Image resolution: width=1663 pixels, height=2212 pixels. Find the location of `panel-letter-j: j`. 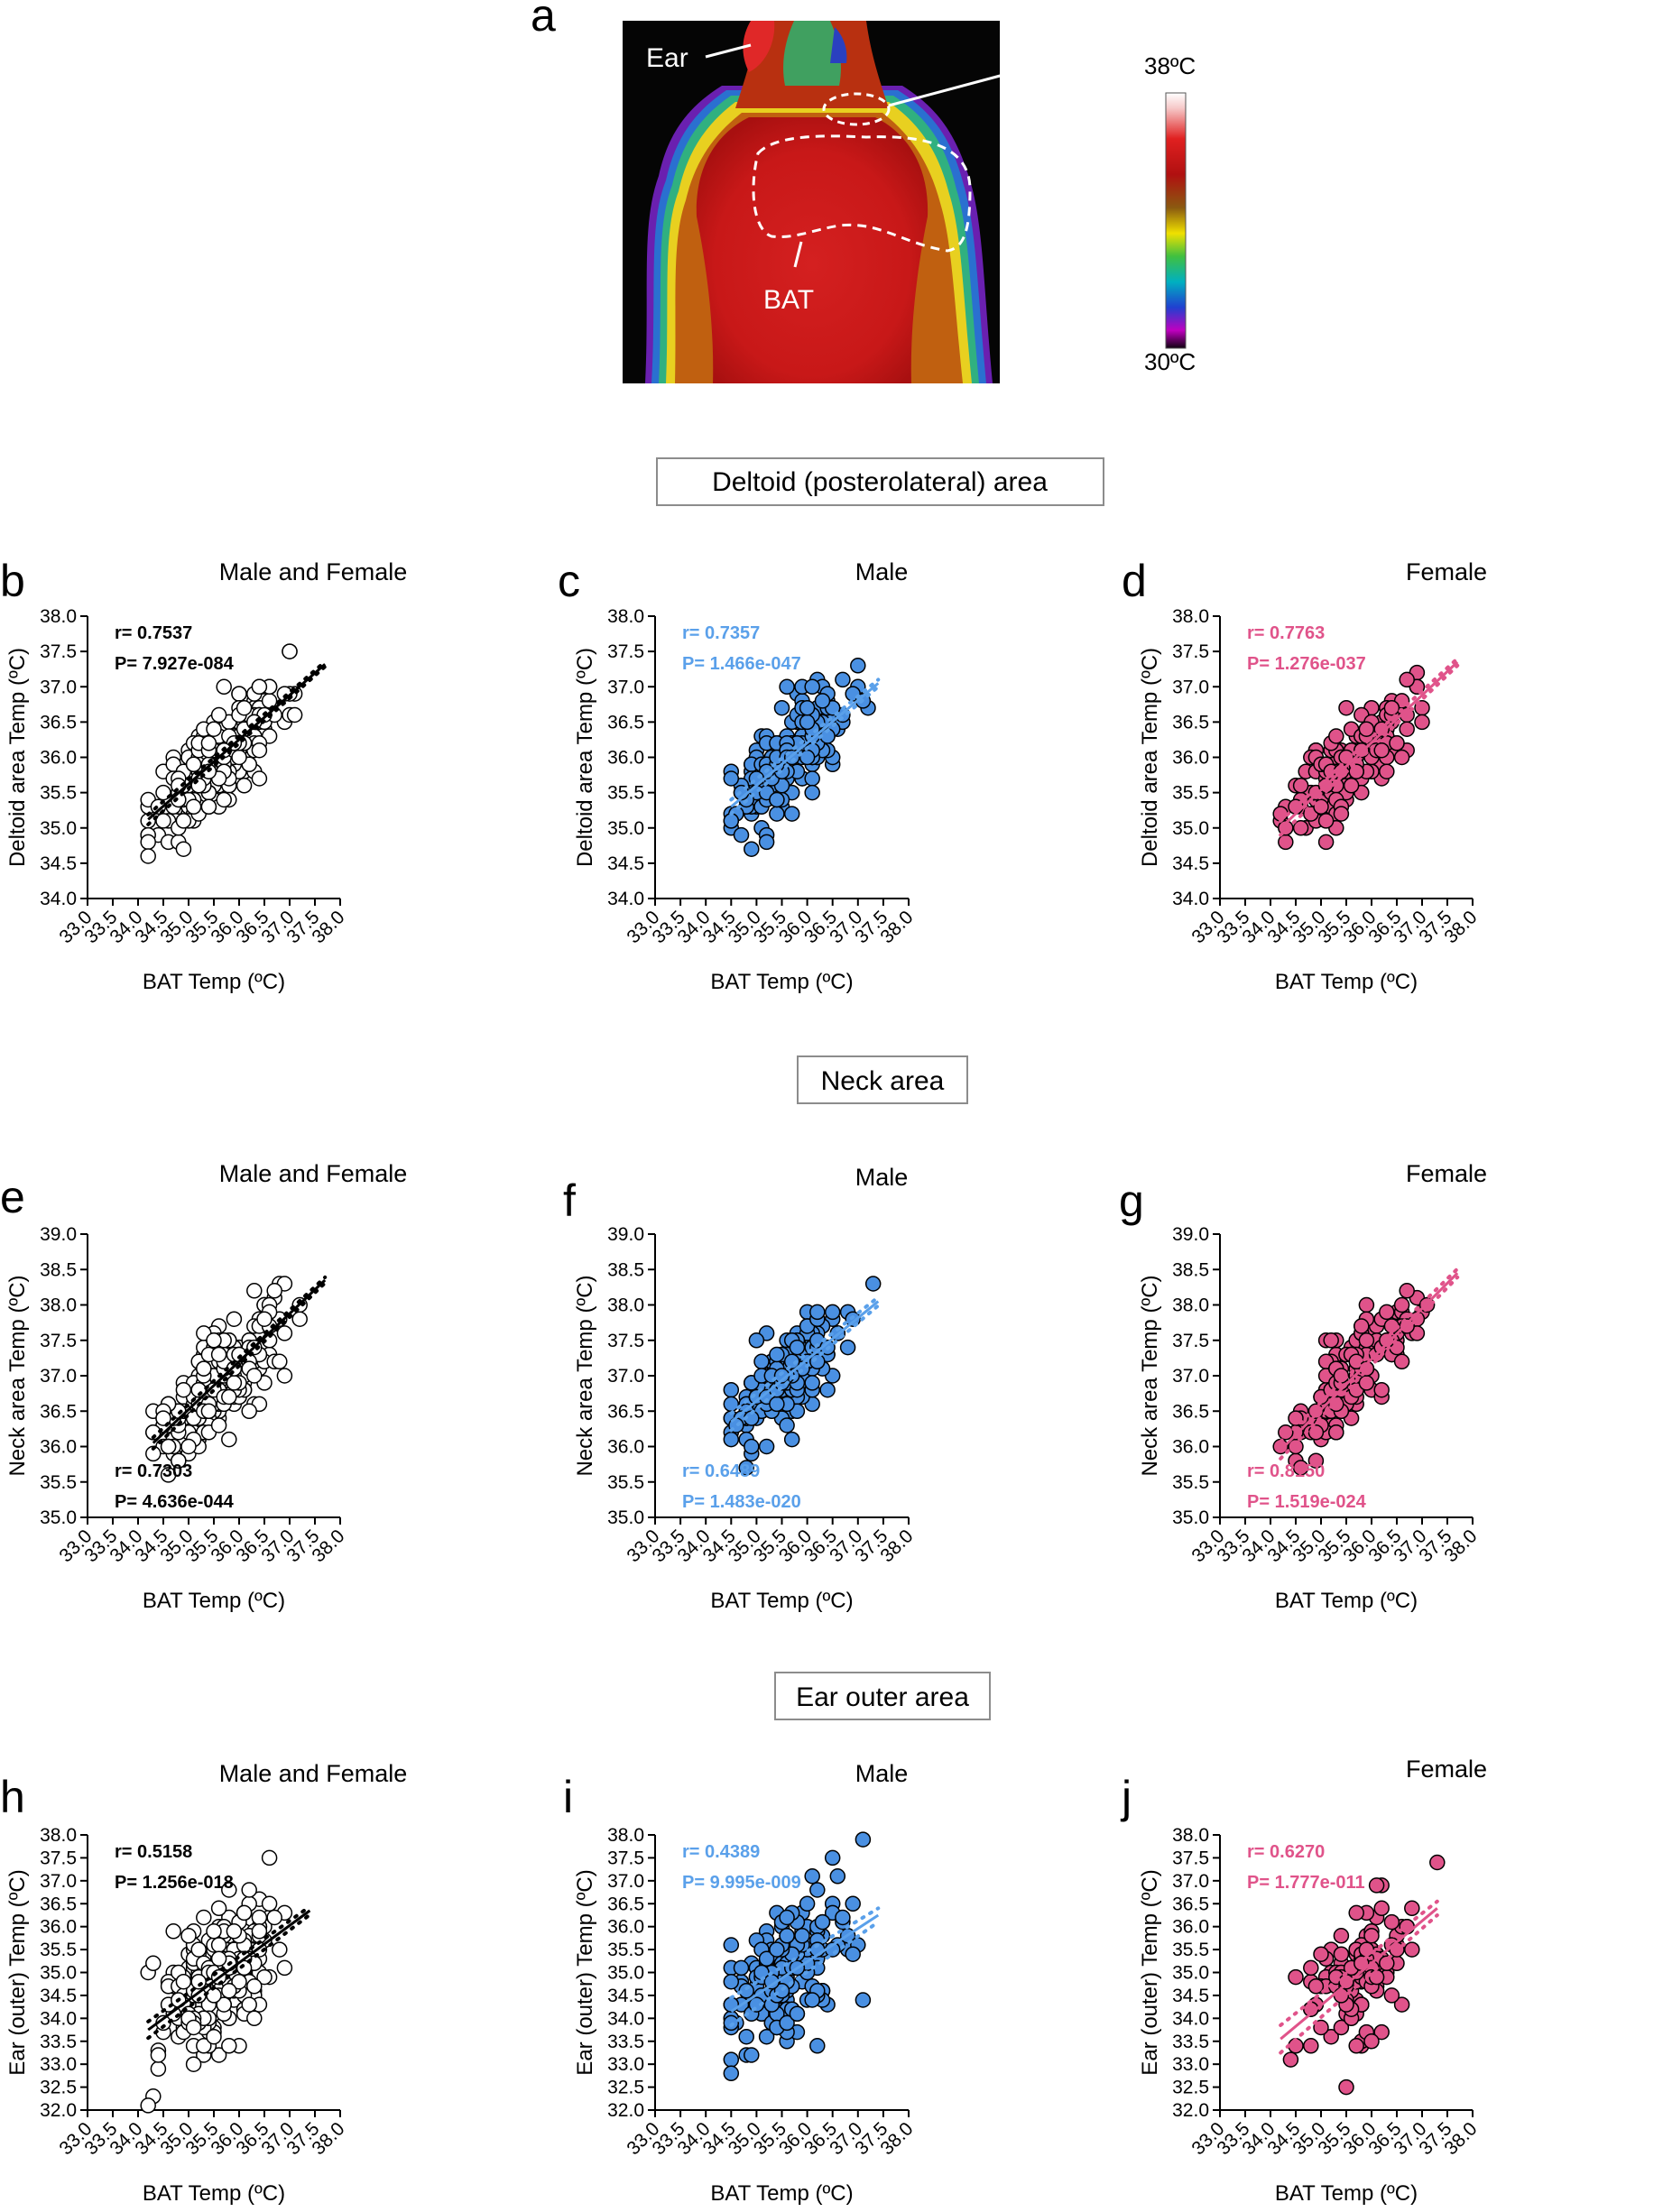

panel-letter-j: j is located at coordinates (1126, 1797).